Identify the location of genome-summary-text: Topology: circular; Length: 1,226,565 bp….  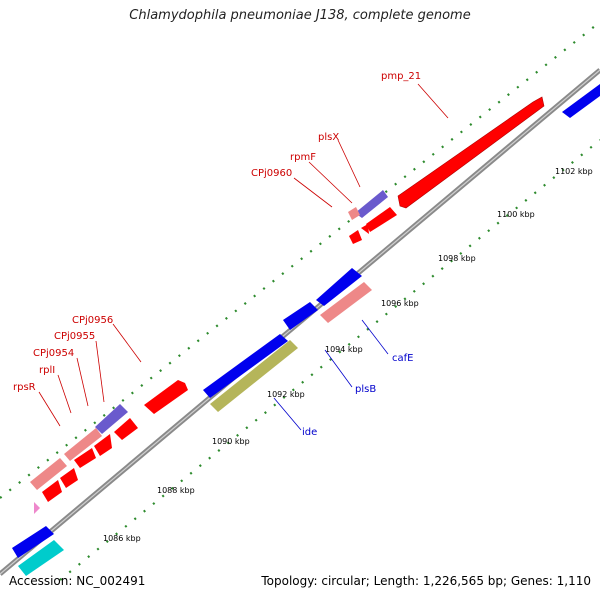
(426, 581).